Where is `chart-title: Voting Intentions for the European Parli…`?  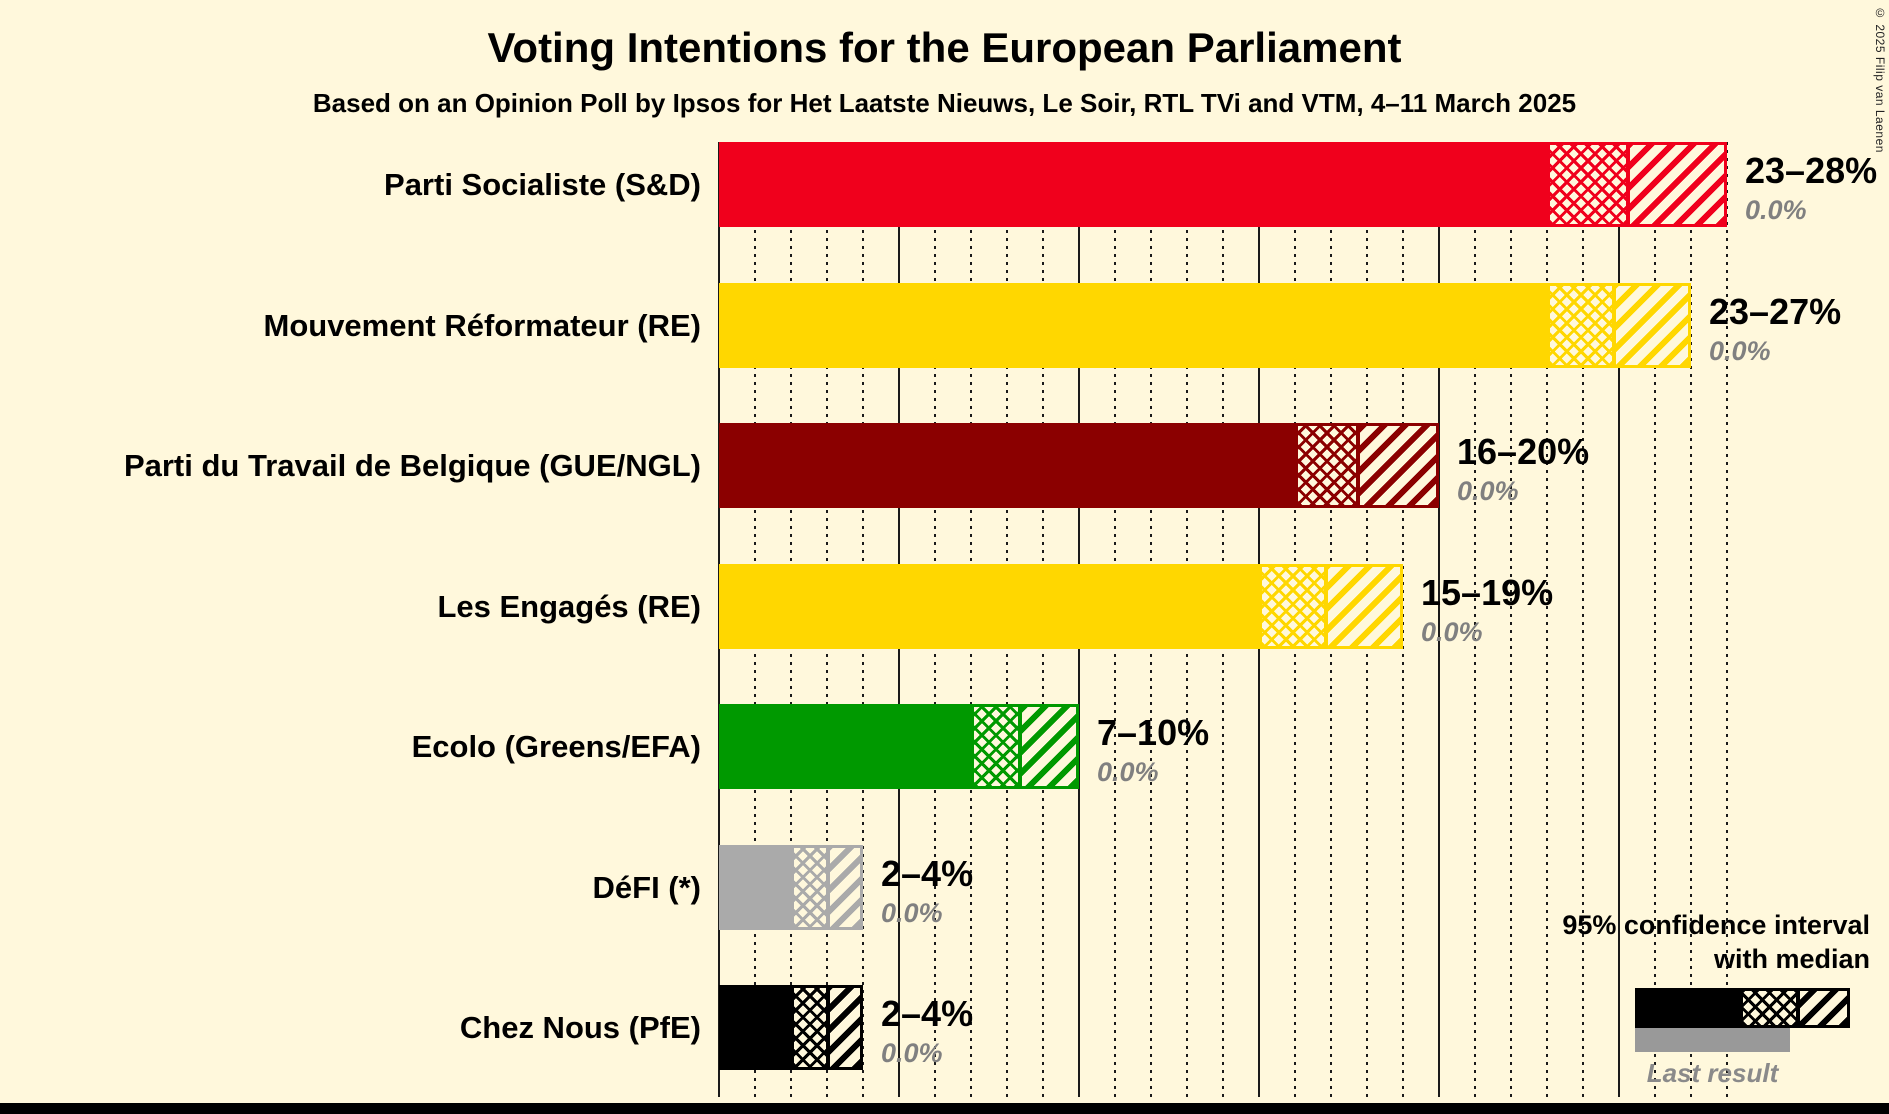
chart-title: Voting Intentions for the European Parli… is located at coordinates (944, 47).